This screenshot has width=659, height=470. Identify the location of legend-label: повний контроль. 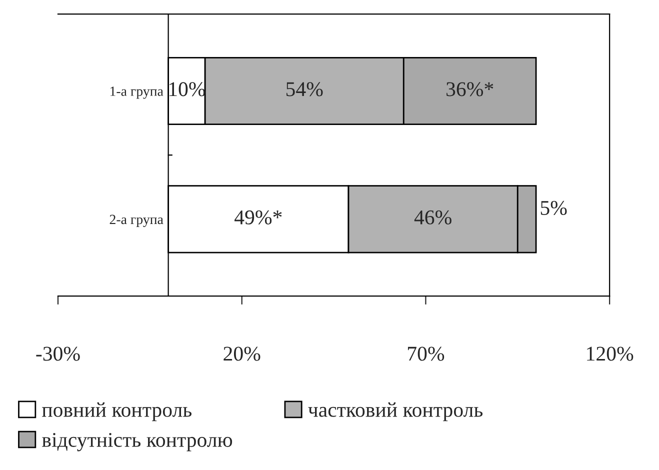
(117, 412).